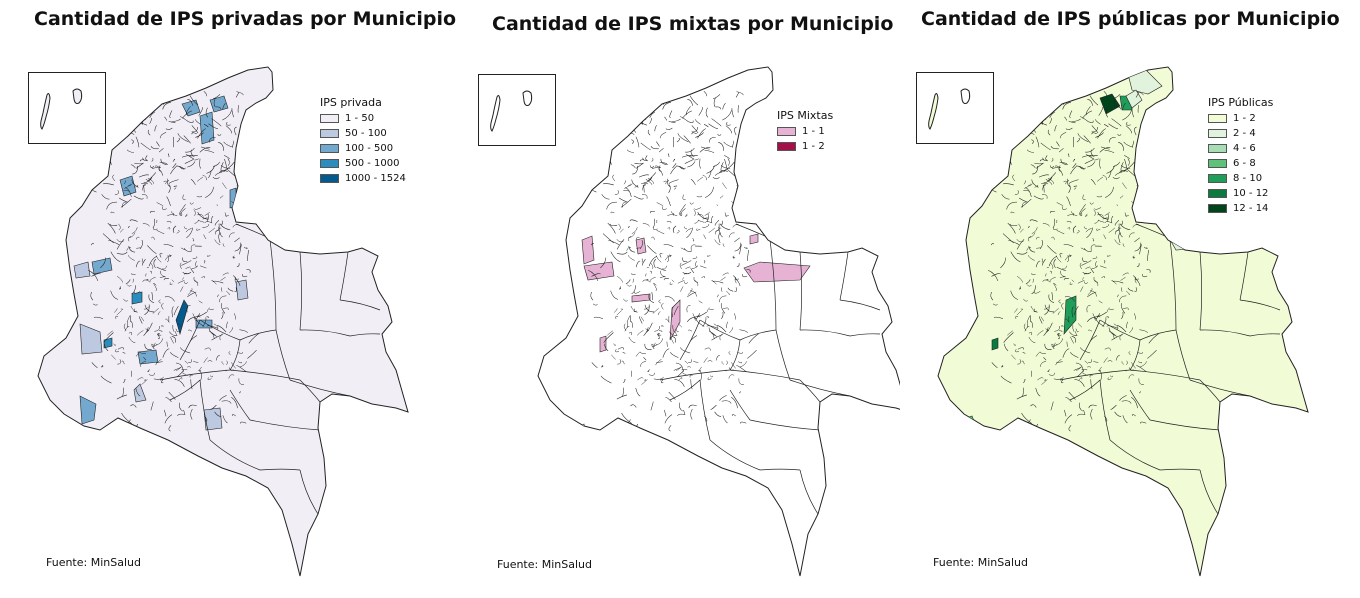  What do you see at coordinates (1240, 163) in the screenshot?
I see `legend-item: 6 - 8` at bounding box center [1240, 163].